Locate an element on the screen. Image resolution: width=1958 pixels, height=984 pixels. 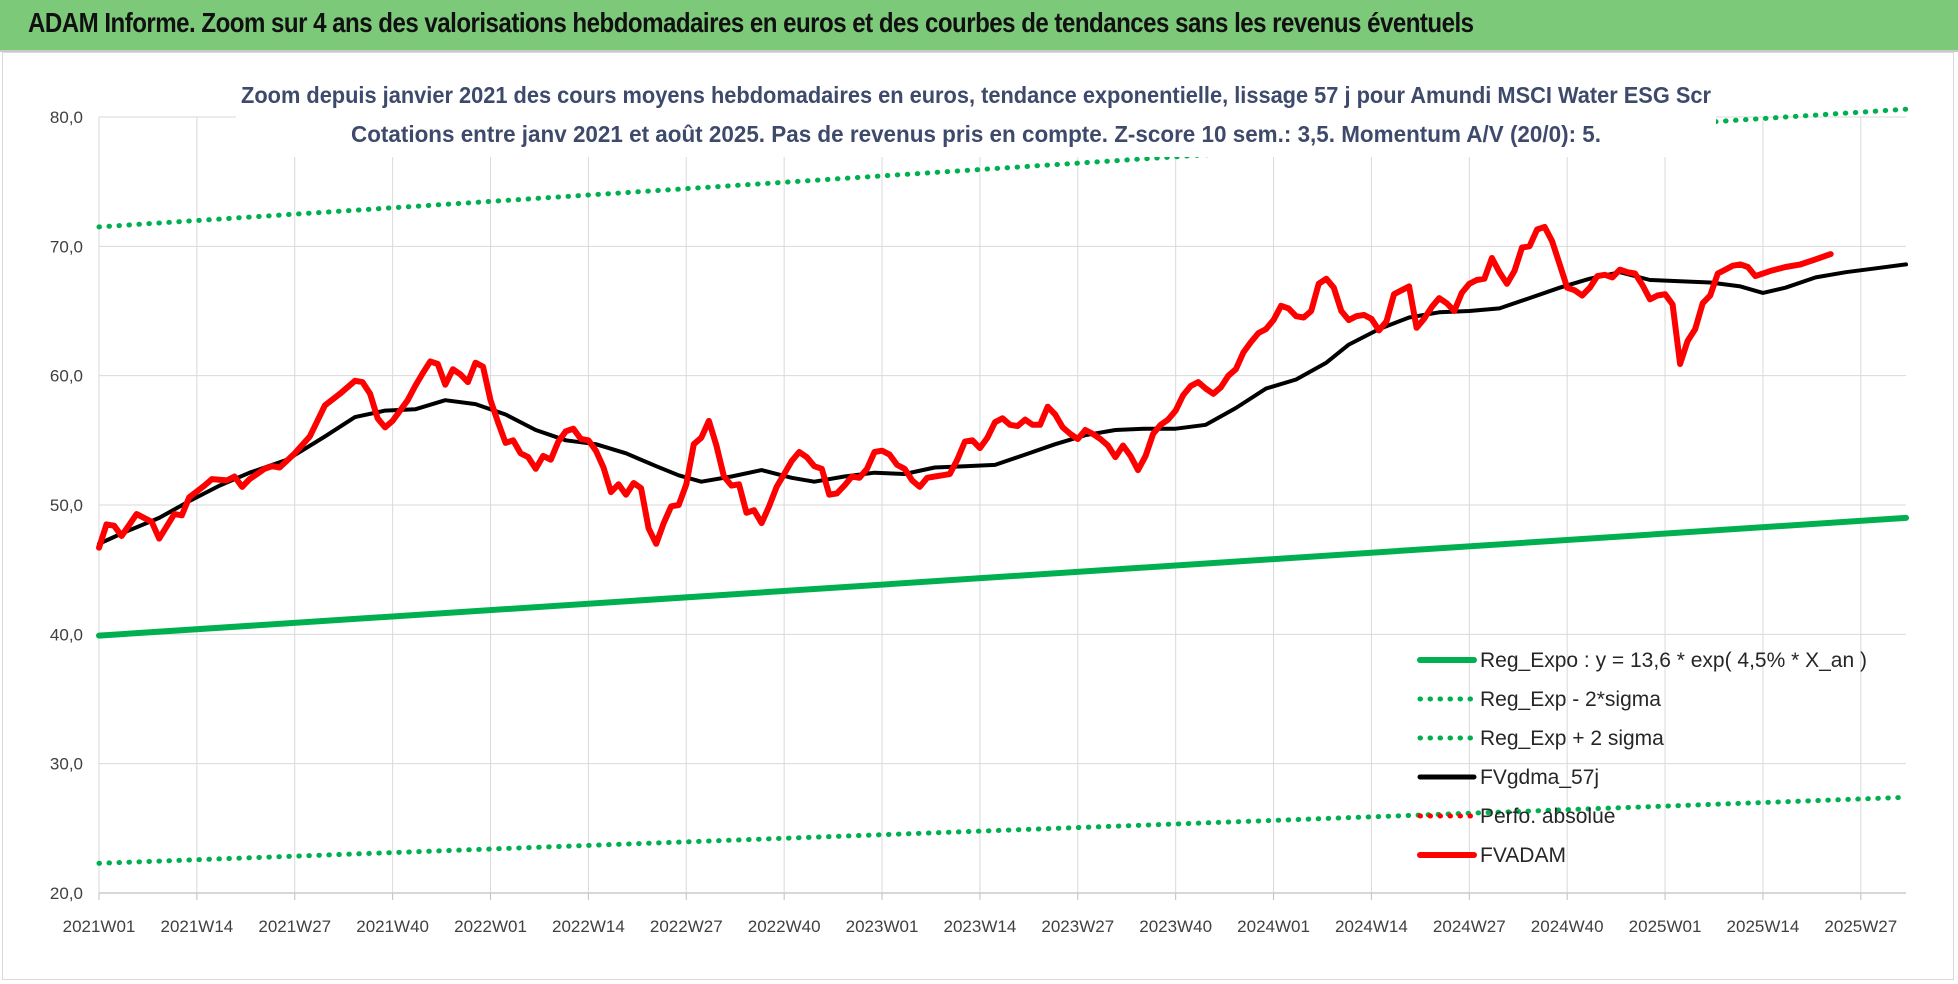
x-tick-label: 2025W27 is located at coordinates (1860, 926).